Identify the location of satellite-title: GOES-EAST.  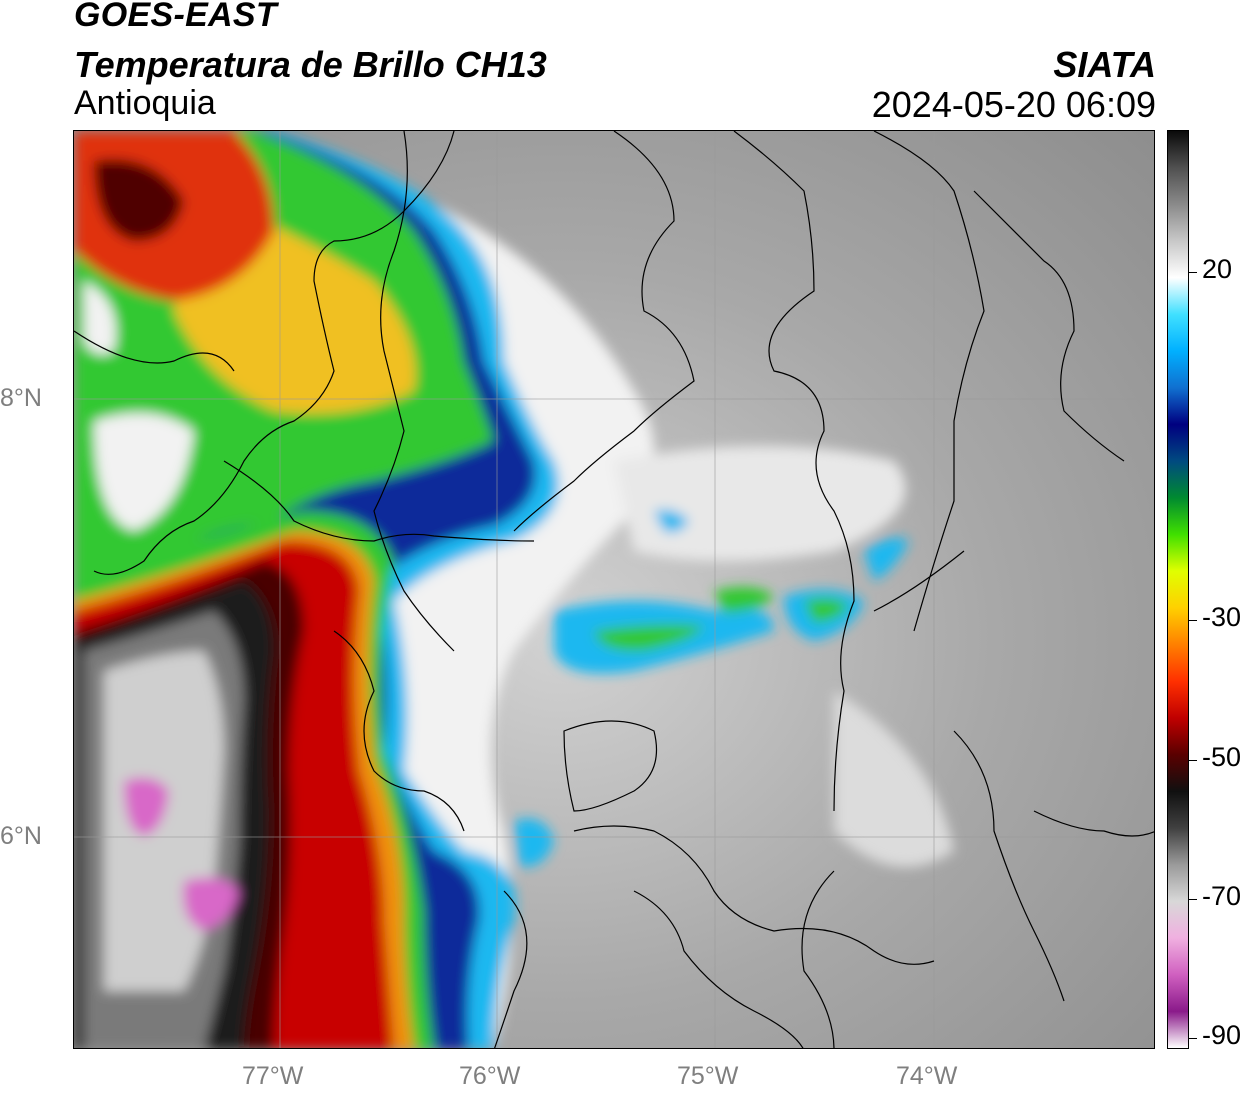
(175, 17).